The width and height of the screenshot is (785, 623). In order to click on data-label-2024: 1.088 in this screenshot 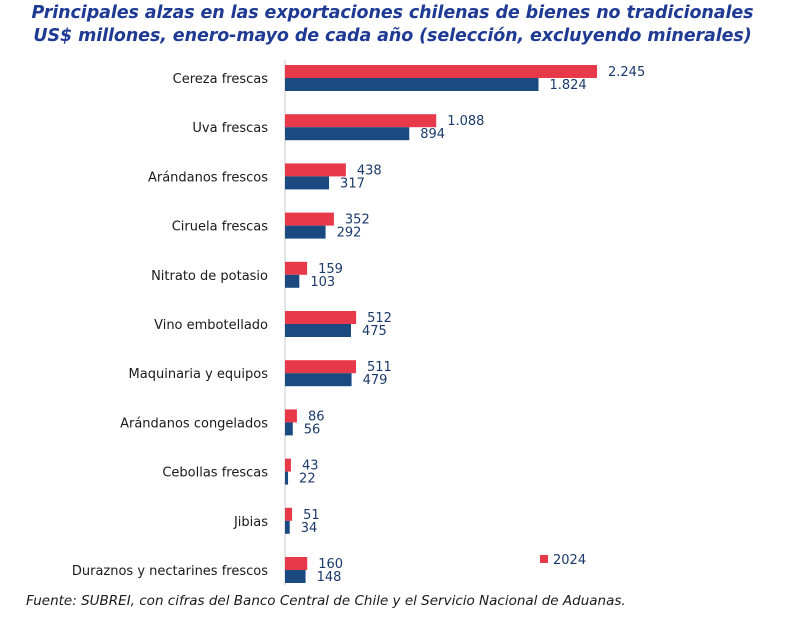, I will do `click(465, 121)`.